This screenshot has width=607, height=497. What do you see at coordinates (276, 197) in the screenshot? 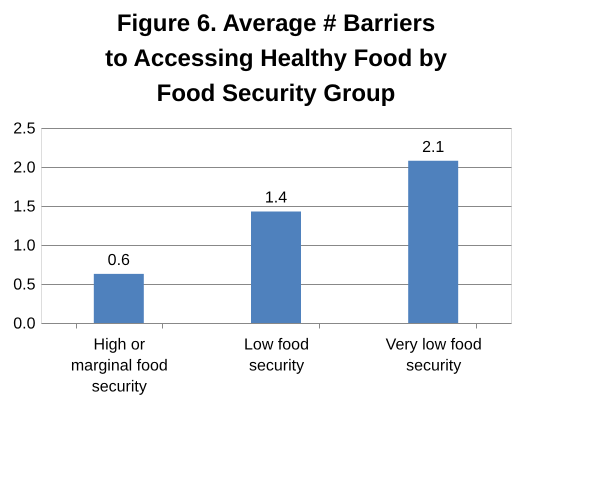
I see `data-label: 1.4` at bounding box center [276, 197].